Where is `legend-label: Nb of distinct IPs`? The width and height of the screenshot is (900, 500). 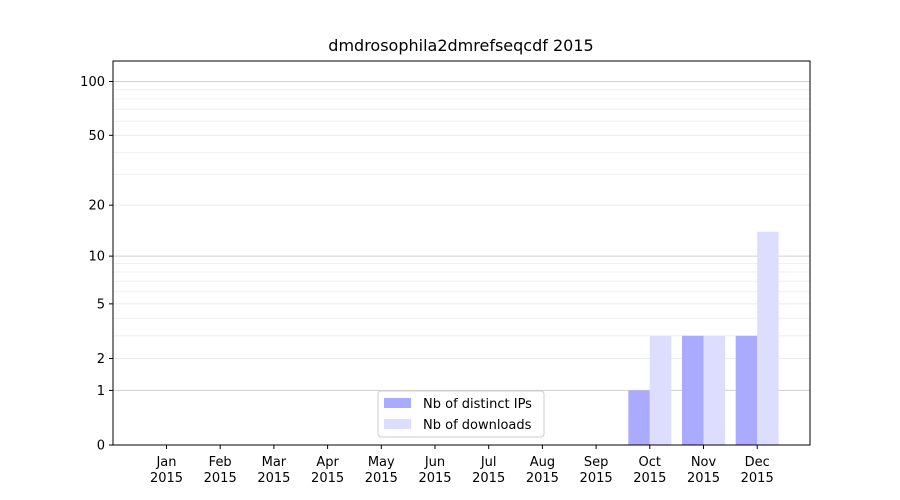 legend-label: Nb of distinct IPs is located at coordinates (477, 404).